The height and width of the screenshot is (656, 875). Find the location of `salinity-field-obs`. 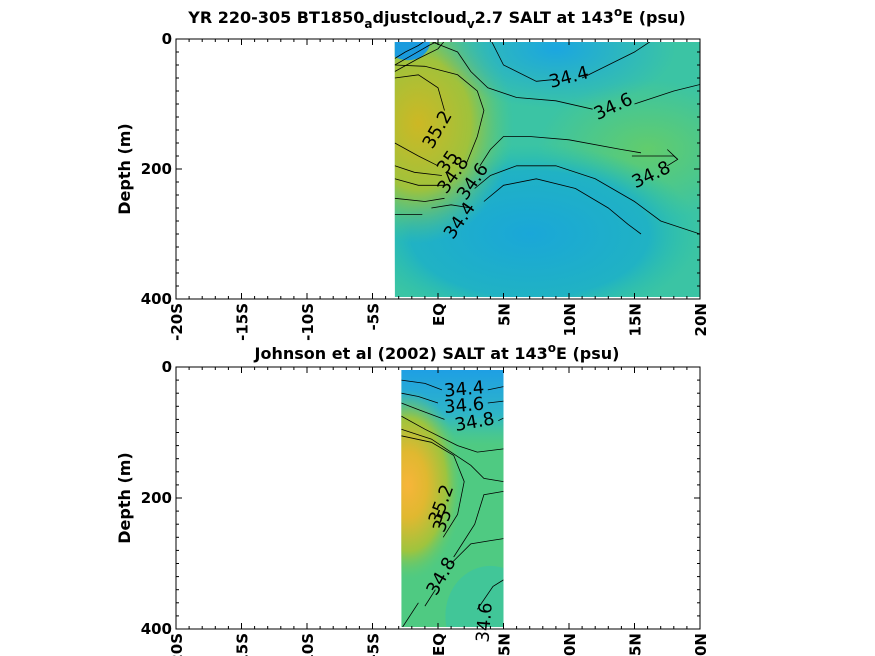

salinity-field-obs is located at coordinates (452, 498).